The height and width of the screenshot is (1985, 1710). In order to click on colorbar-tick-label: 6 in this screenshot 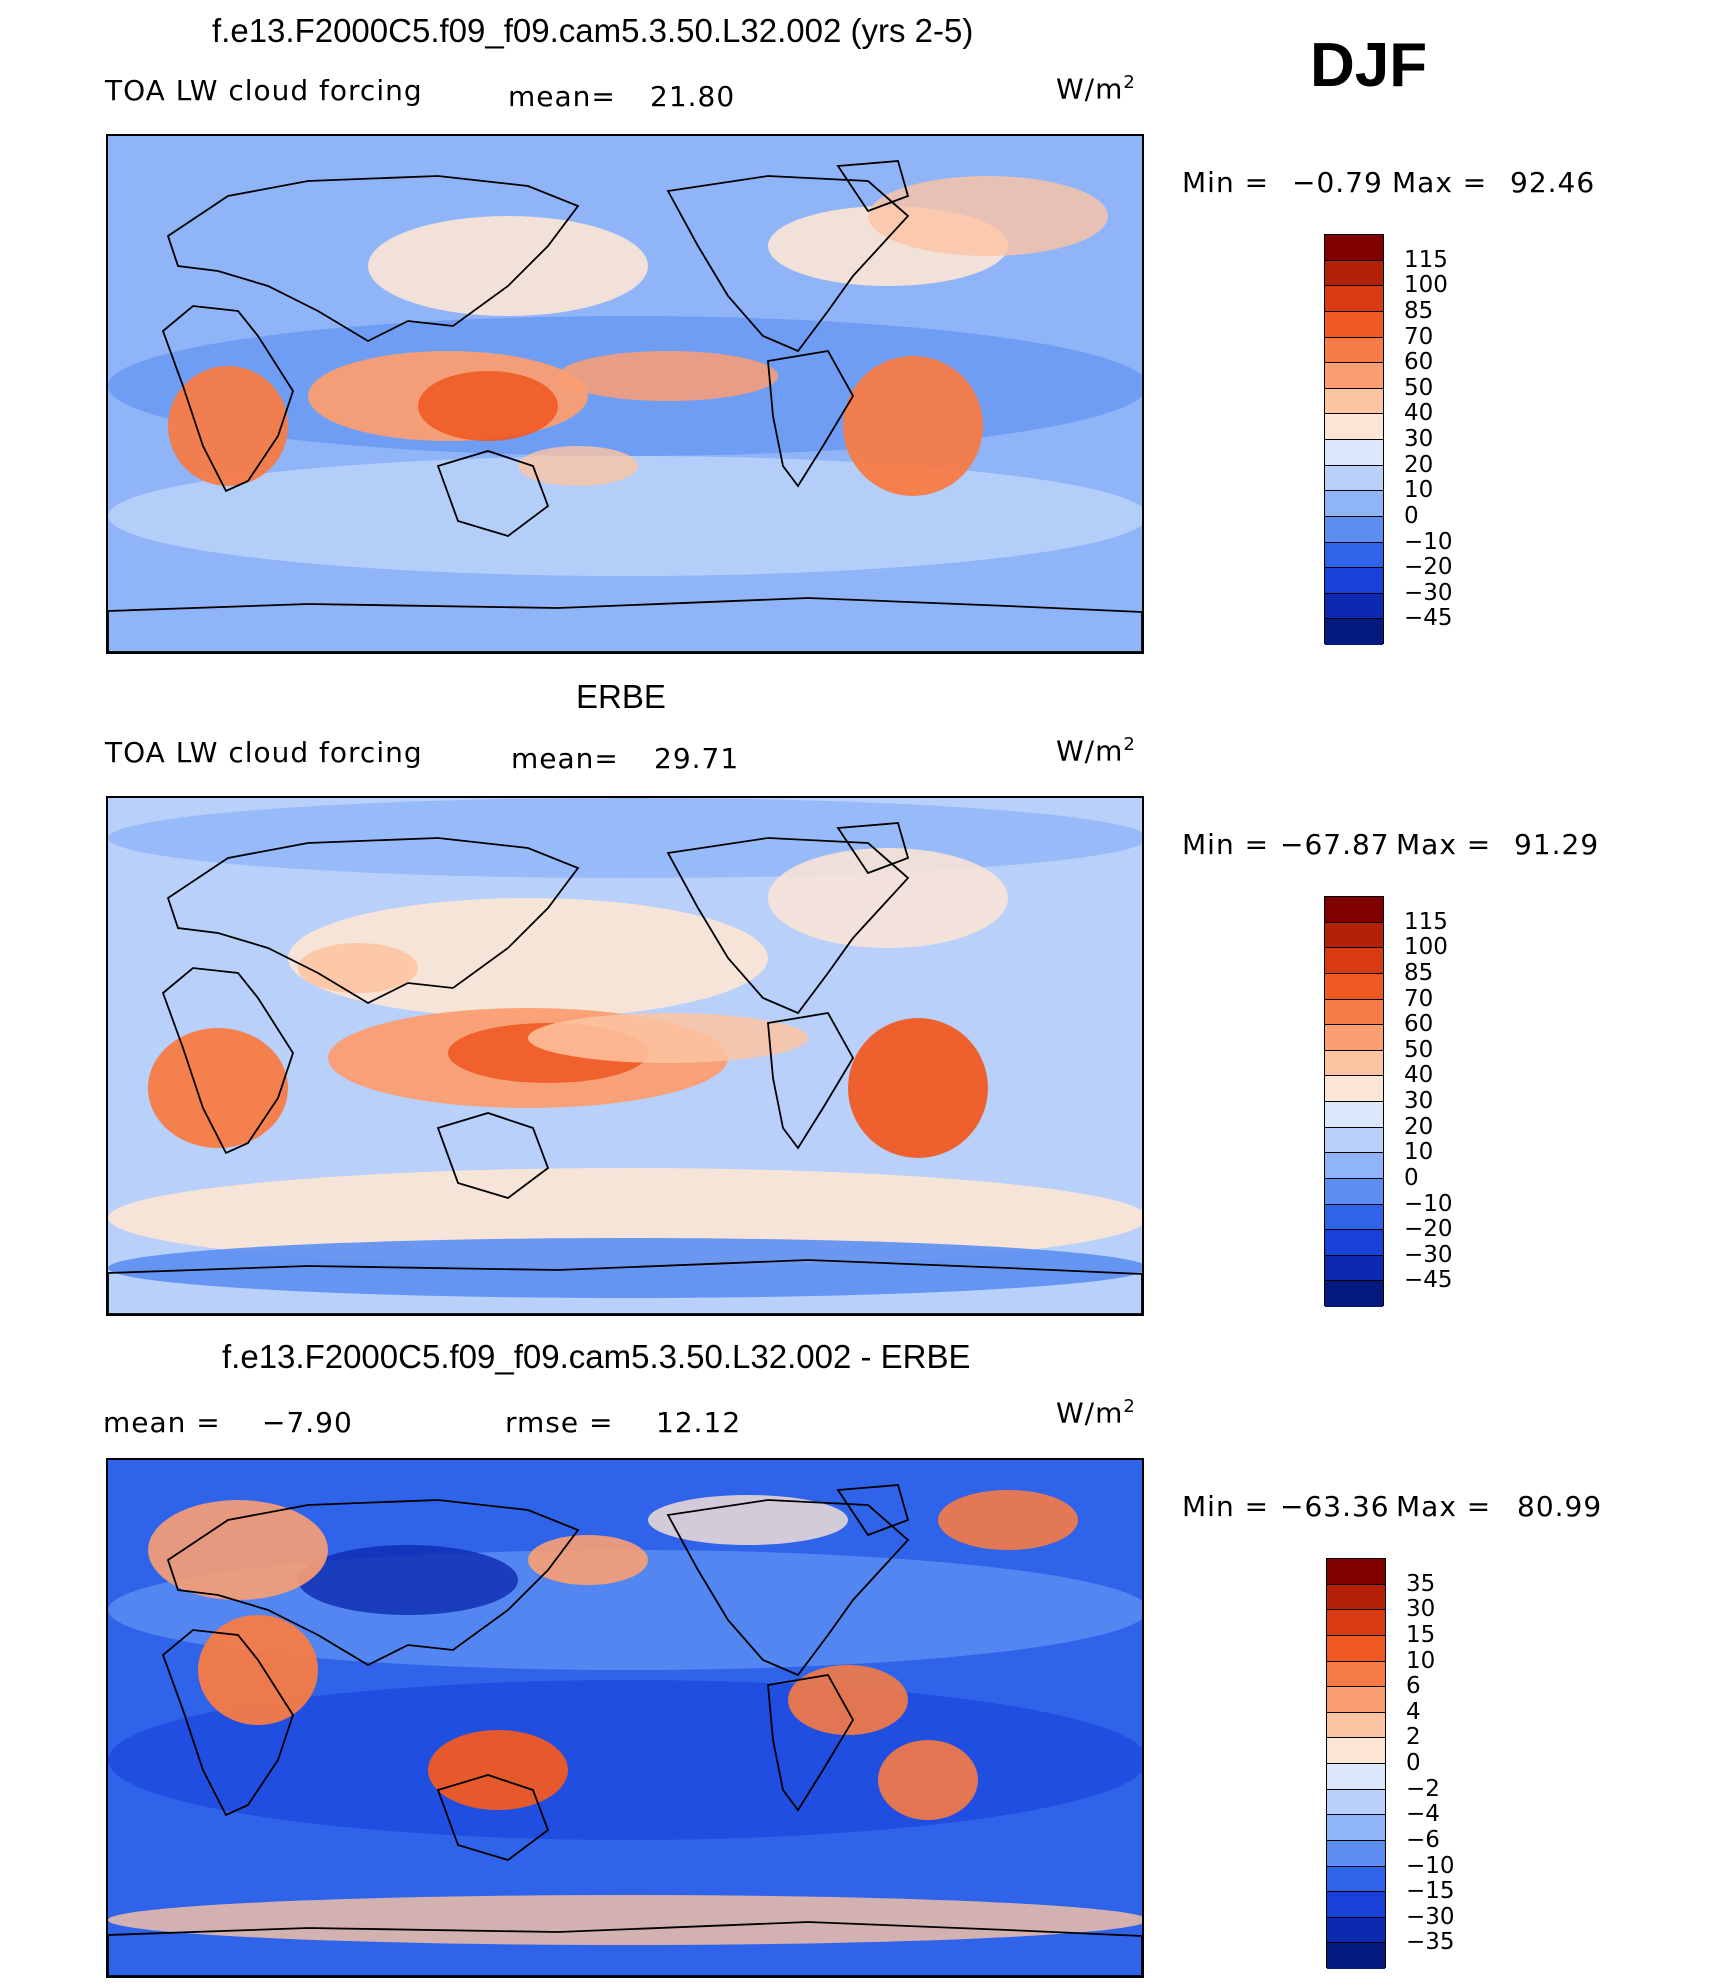, I will do `click(1413, 1686)`.